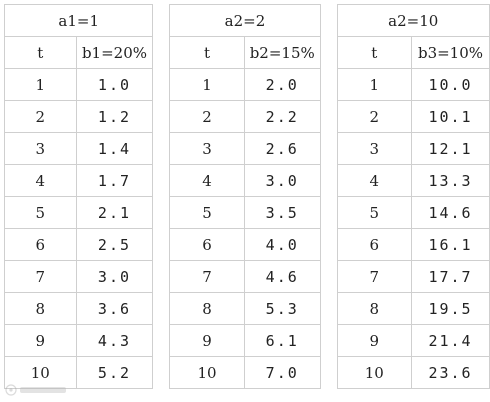  I want to click on group-title-row: a1=1 a2=2 a2=10, so click(246, 20).